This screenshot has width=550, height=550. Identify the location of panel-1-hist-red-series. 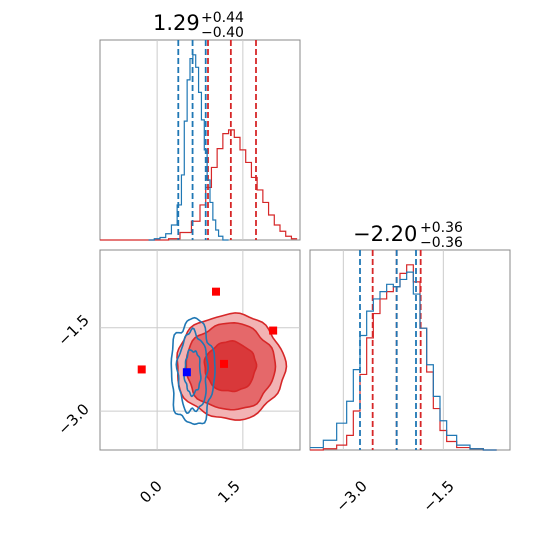
(199, 185).